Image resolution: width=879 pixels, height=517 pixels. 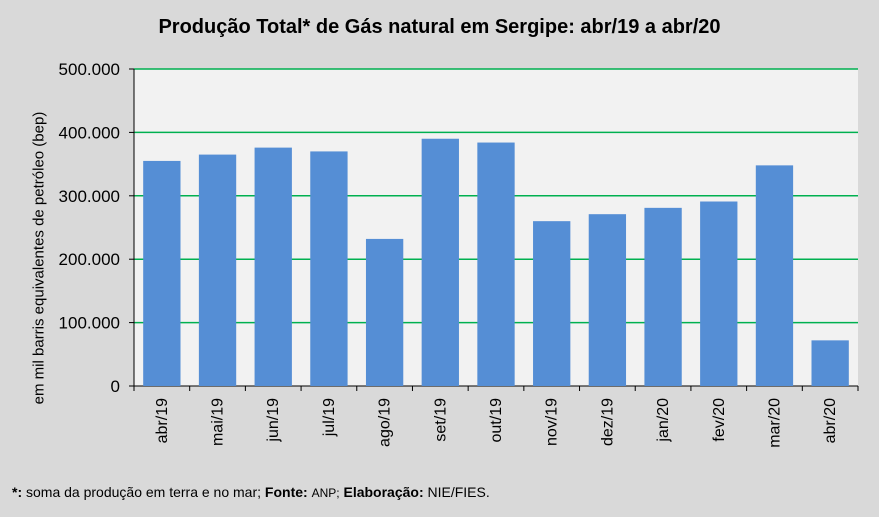 What do you see at coordinates (552, 422) in the screenshot?
I see `x-tick-label: nov/19` at bounding box center [552, 422].